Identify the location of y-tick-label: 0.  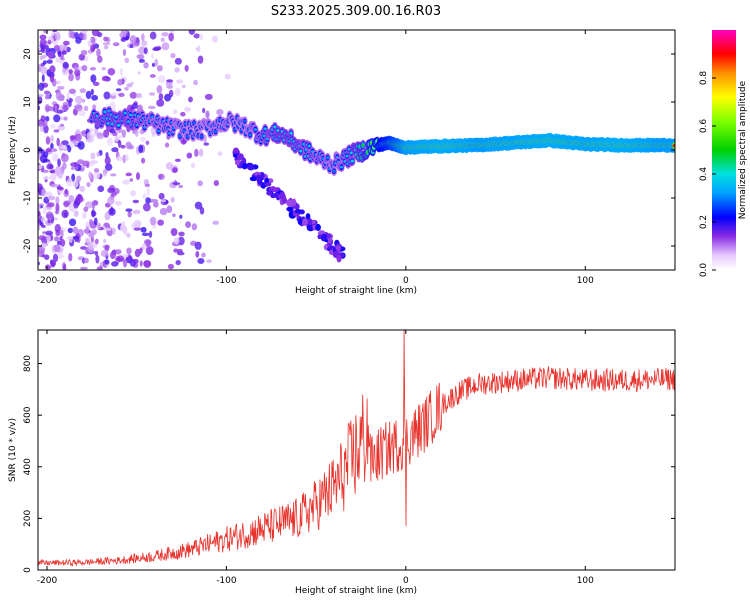
(28, 150).